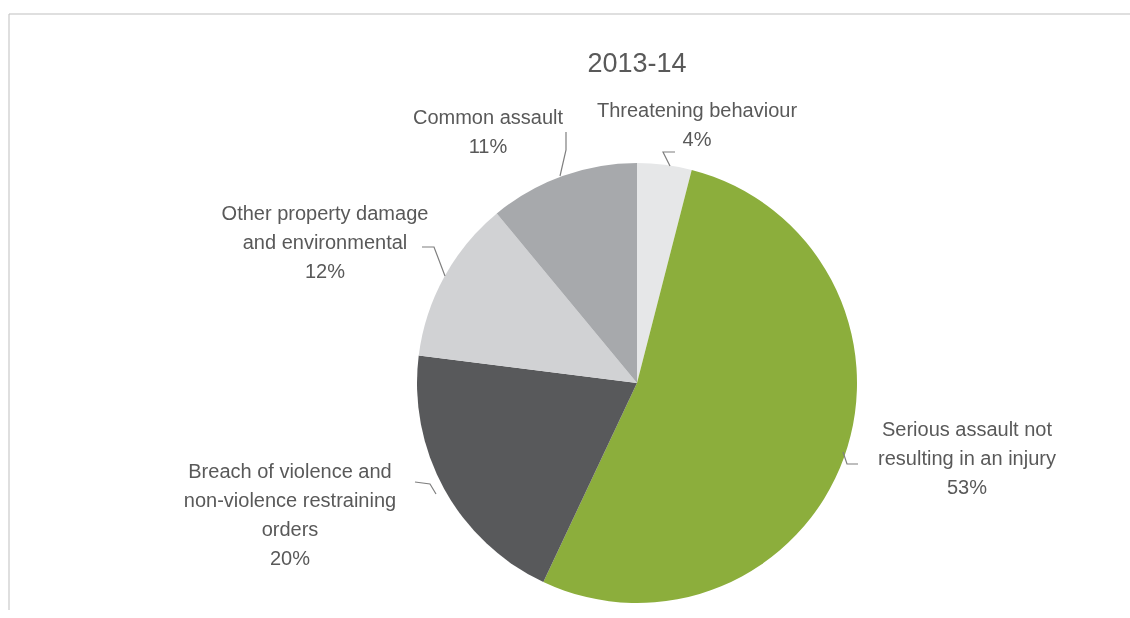  I want to click on slice-label: Threatening behaviour, so click(697, 110).